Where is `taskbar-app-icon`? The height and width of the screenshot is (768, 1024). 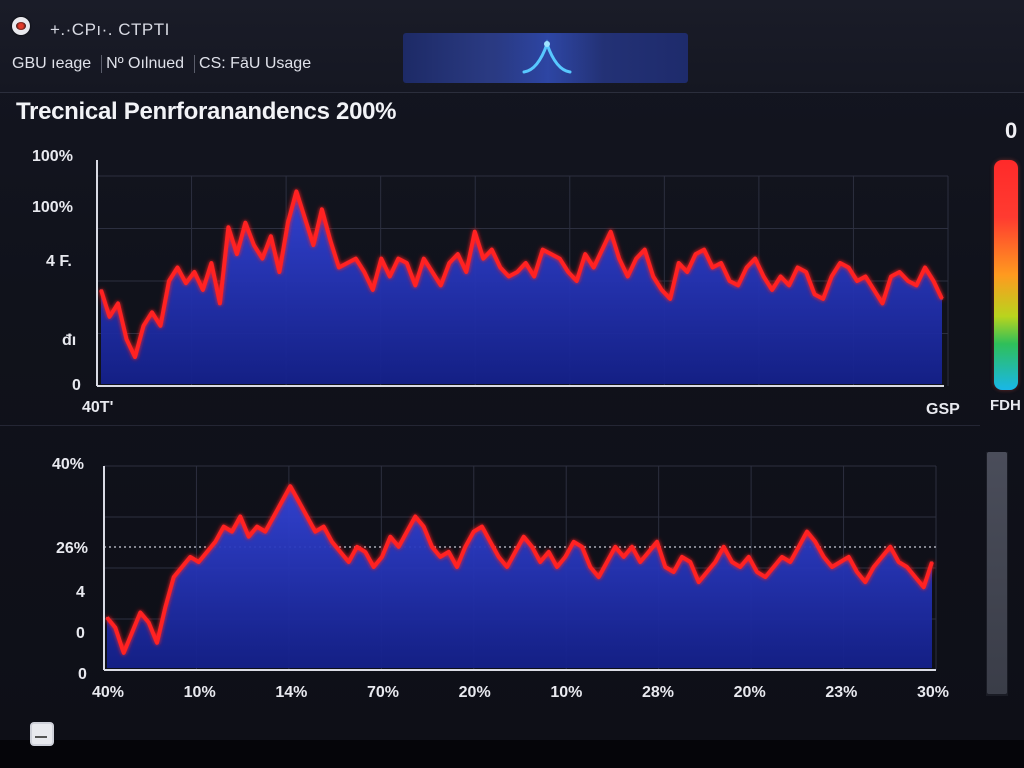 taskbar-app-icon is located at coordinates (42, 734).